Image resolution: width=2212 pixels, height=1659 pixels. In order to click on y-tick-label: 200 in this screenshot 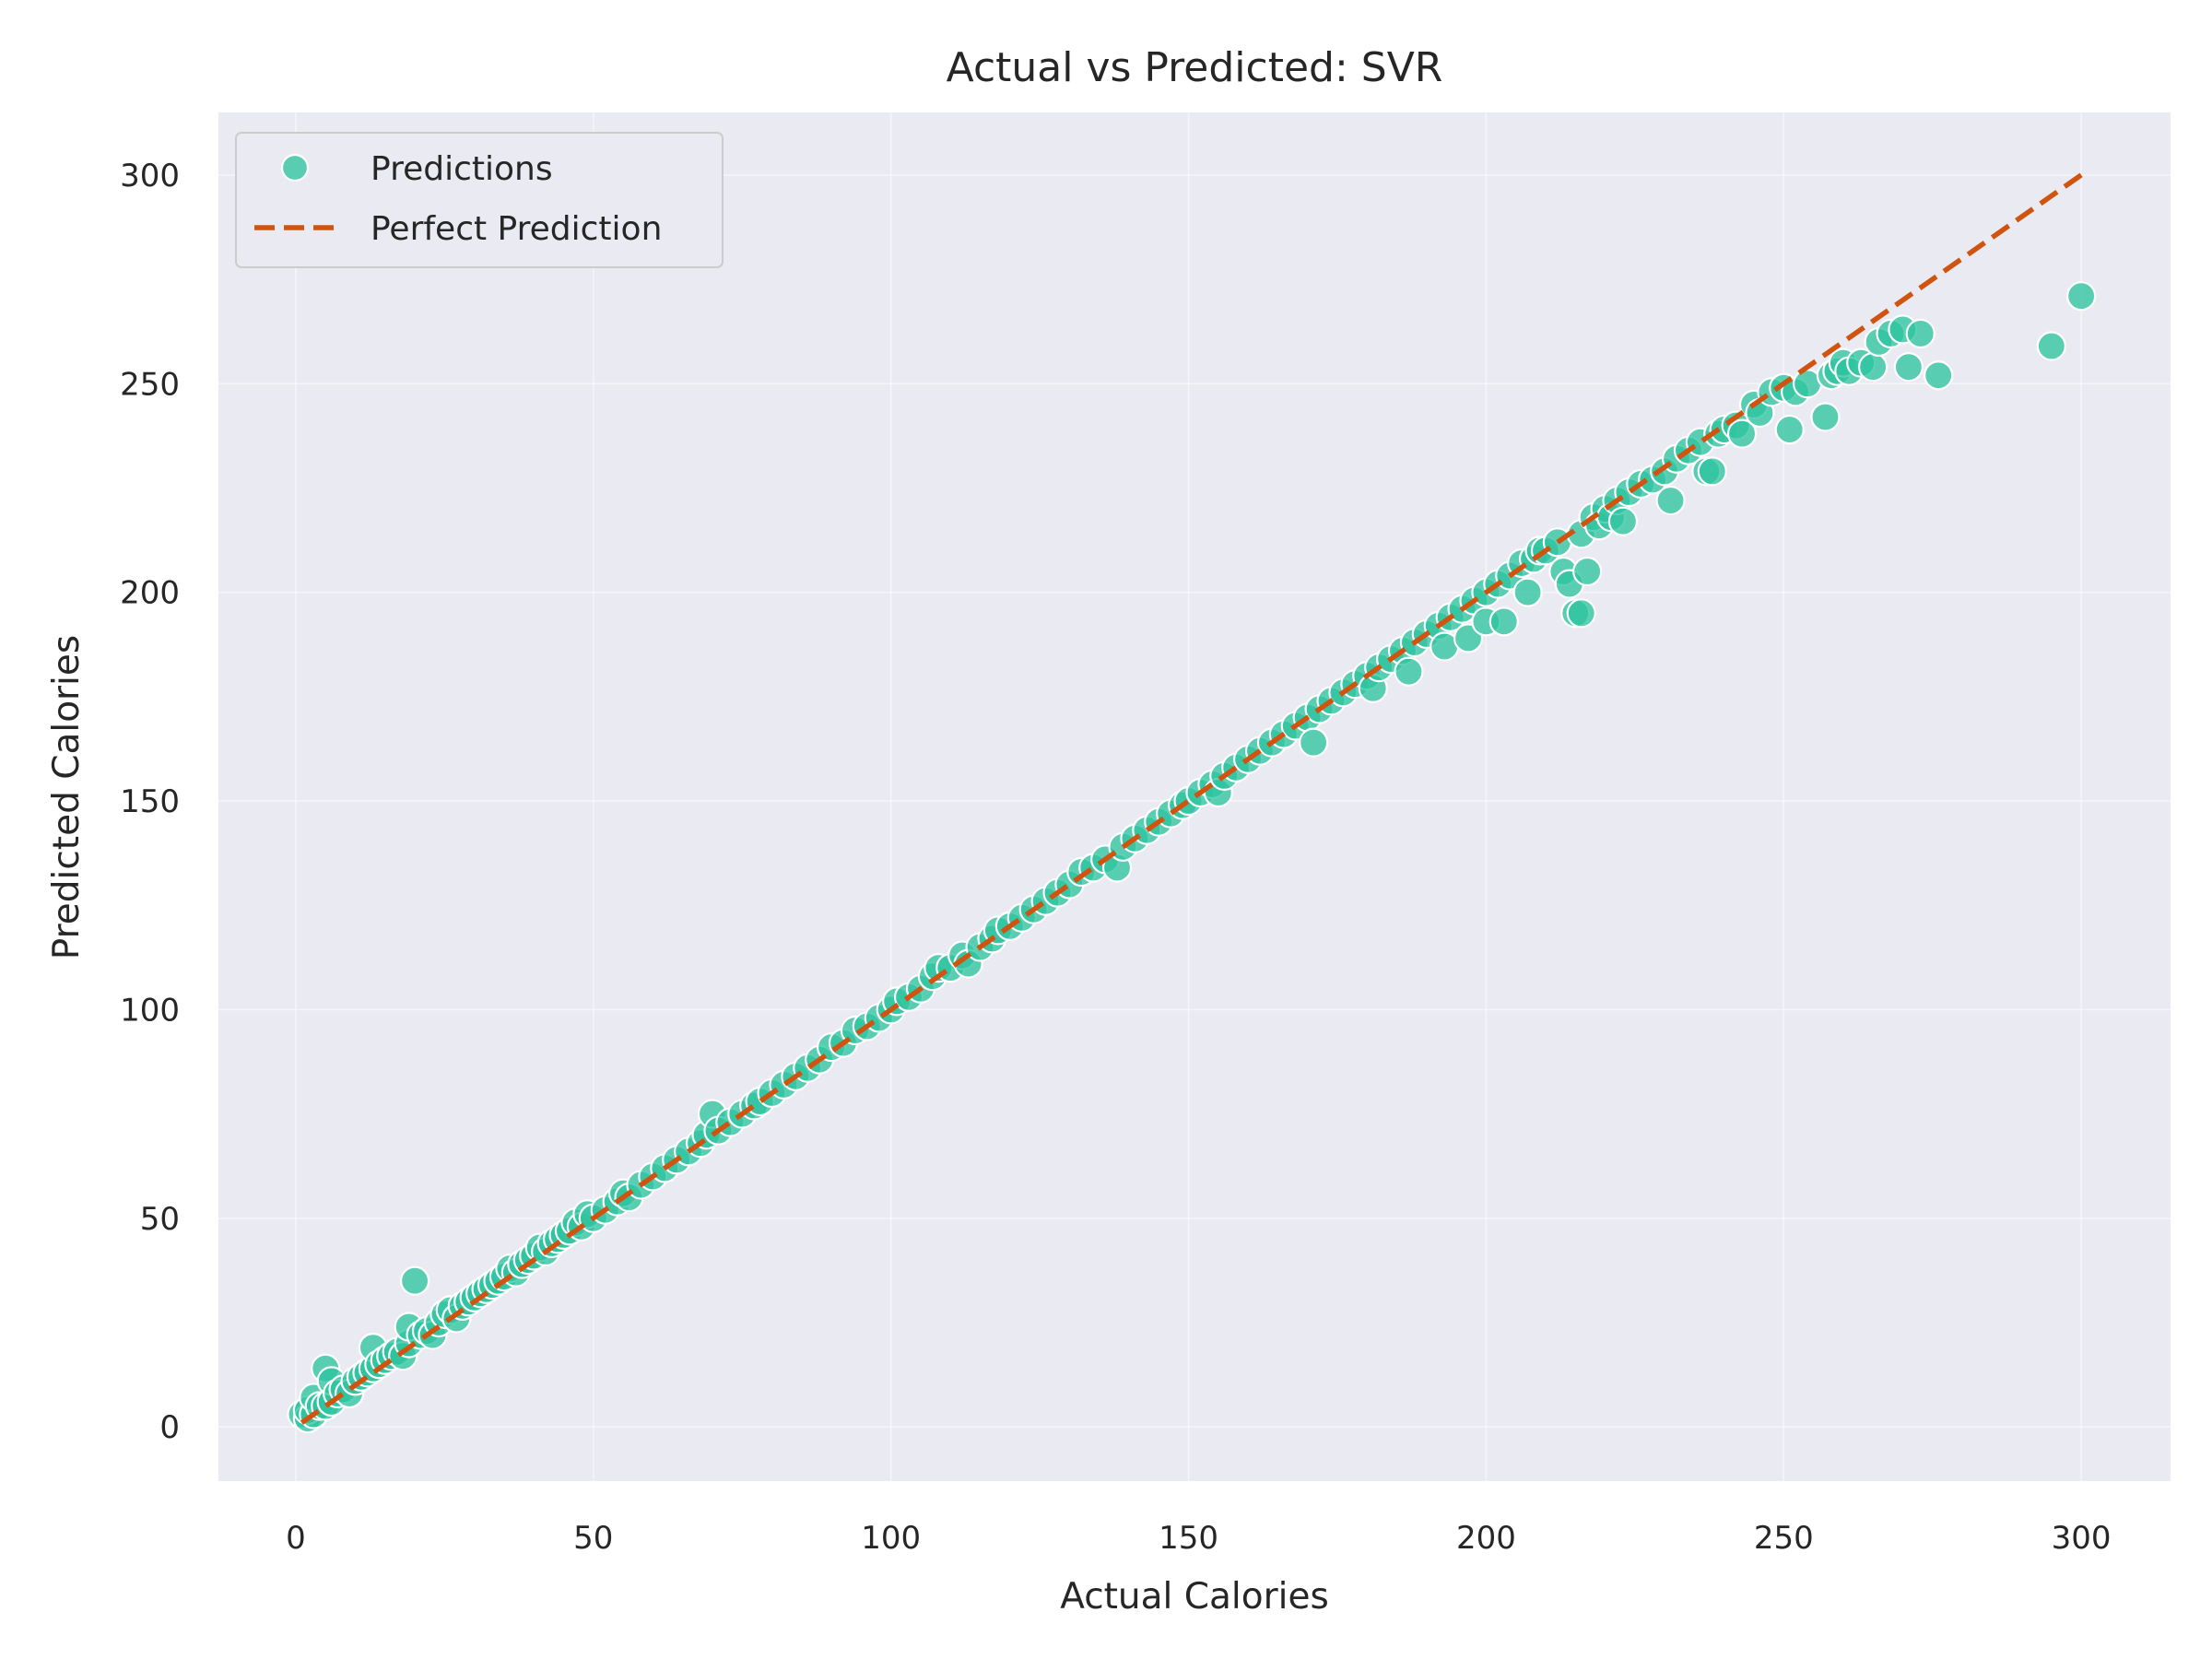, I will do `click(150, 593)`.